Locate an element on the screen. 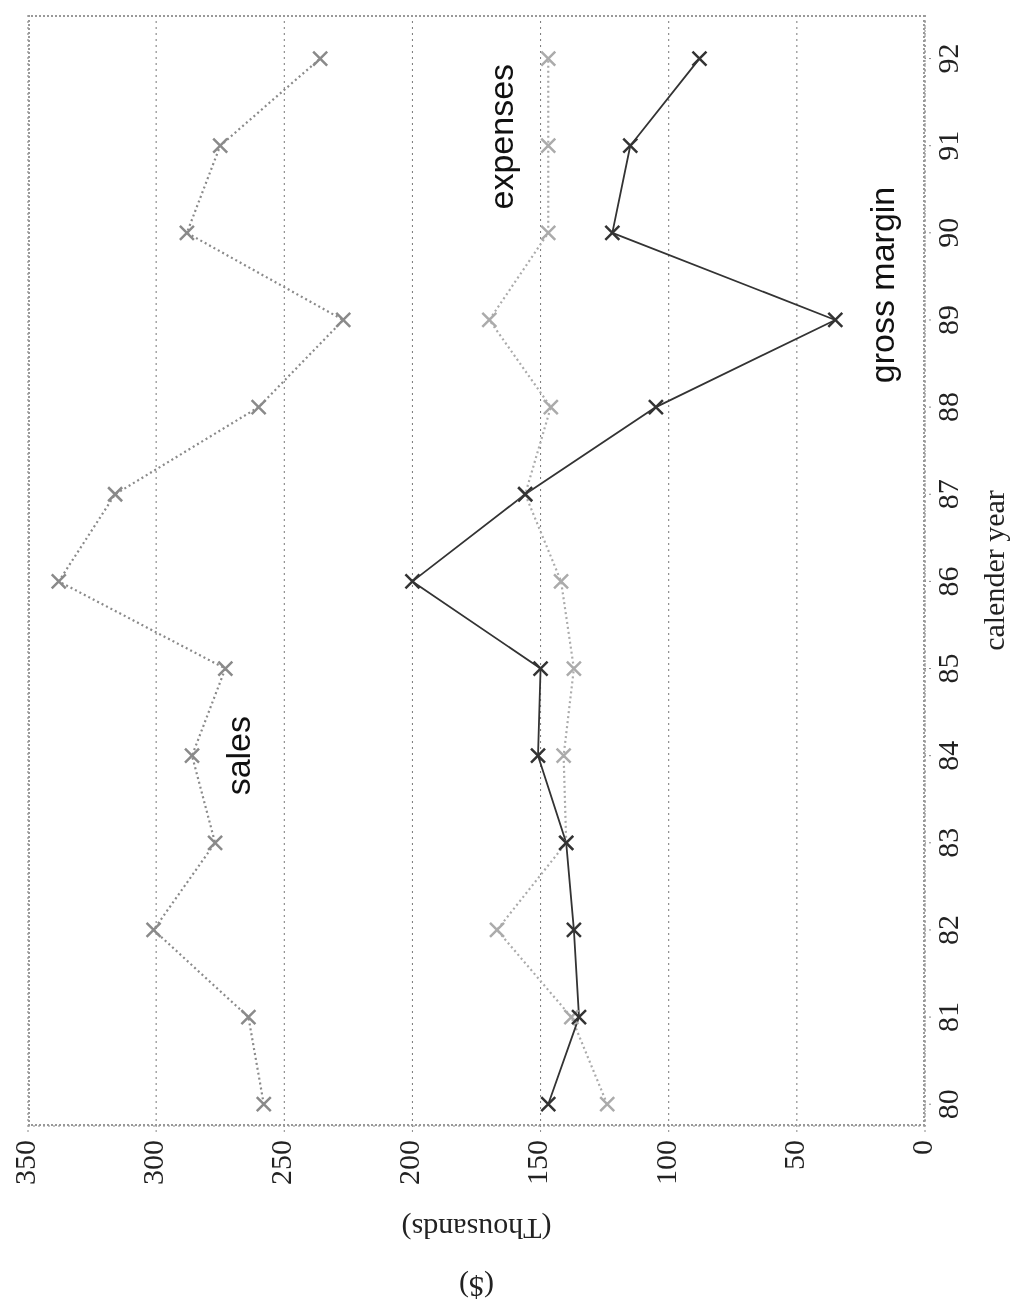 Image resolution: width=1024 pixels, height=1314 pixels. y-tick-label: 92 is located at coordinates (947, 58).